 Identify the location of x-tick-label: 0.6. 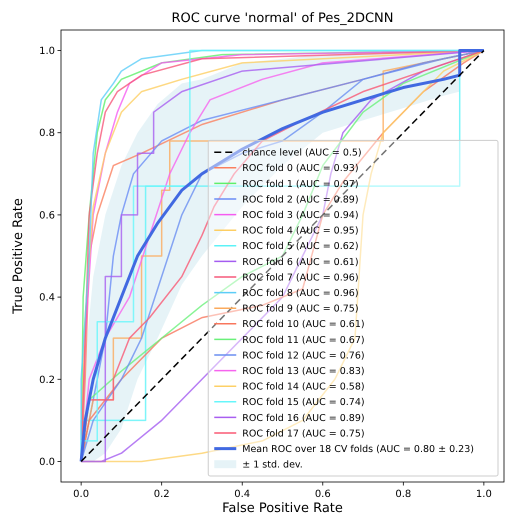
(322, 494).